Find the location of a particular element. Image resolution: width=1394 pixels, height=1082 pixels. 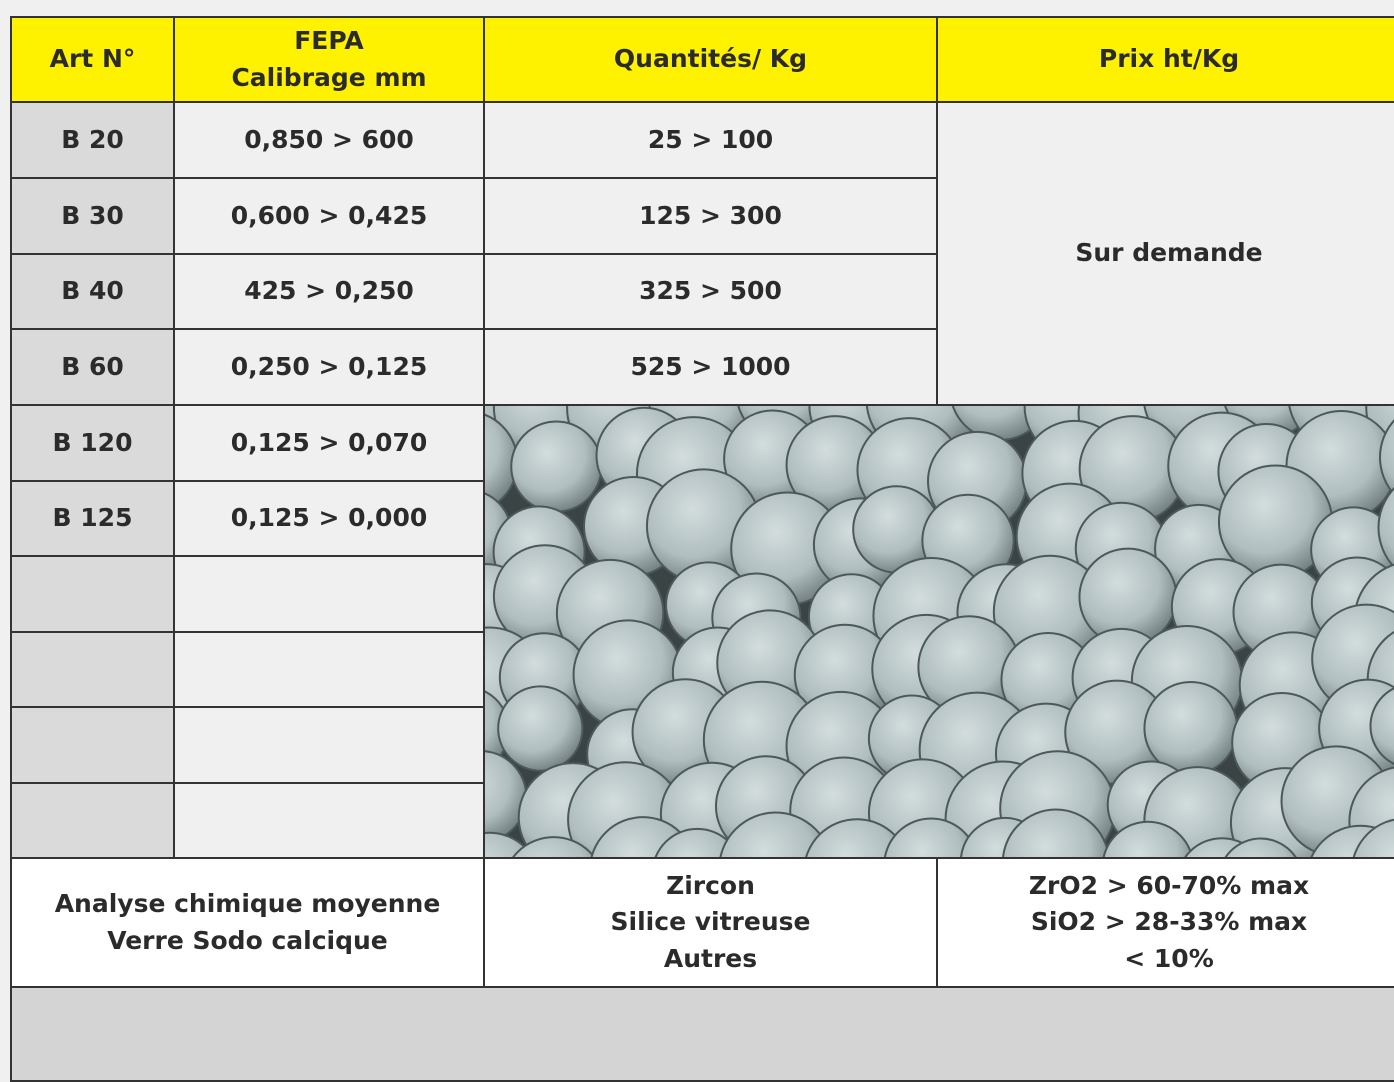

cell-text: Zircon is located at coordinates (710, 886).